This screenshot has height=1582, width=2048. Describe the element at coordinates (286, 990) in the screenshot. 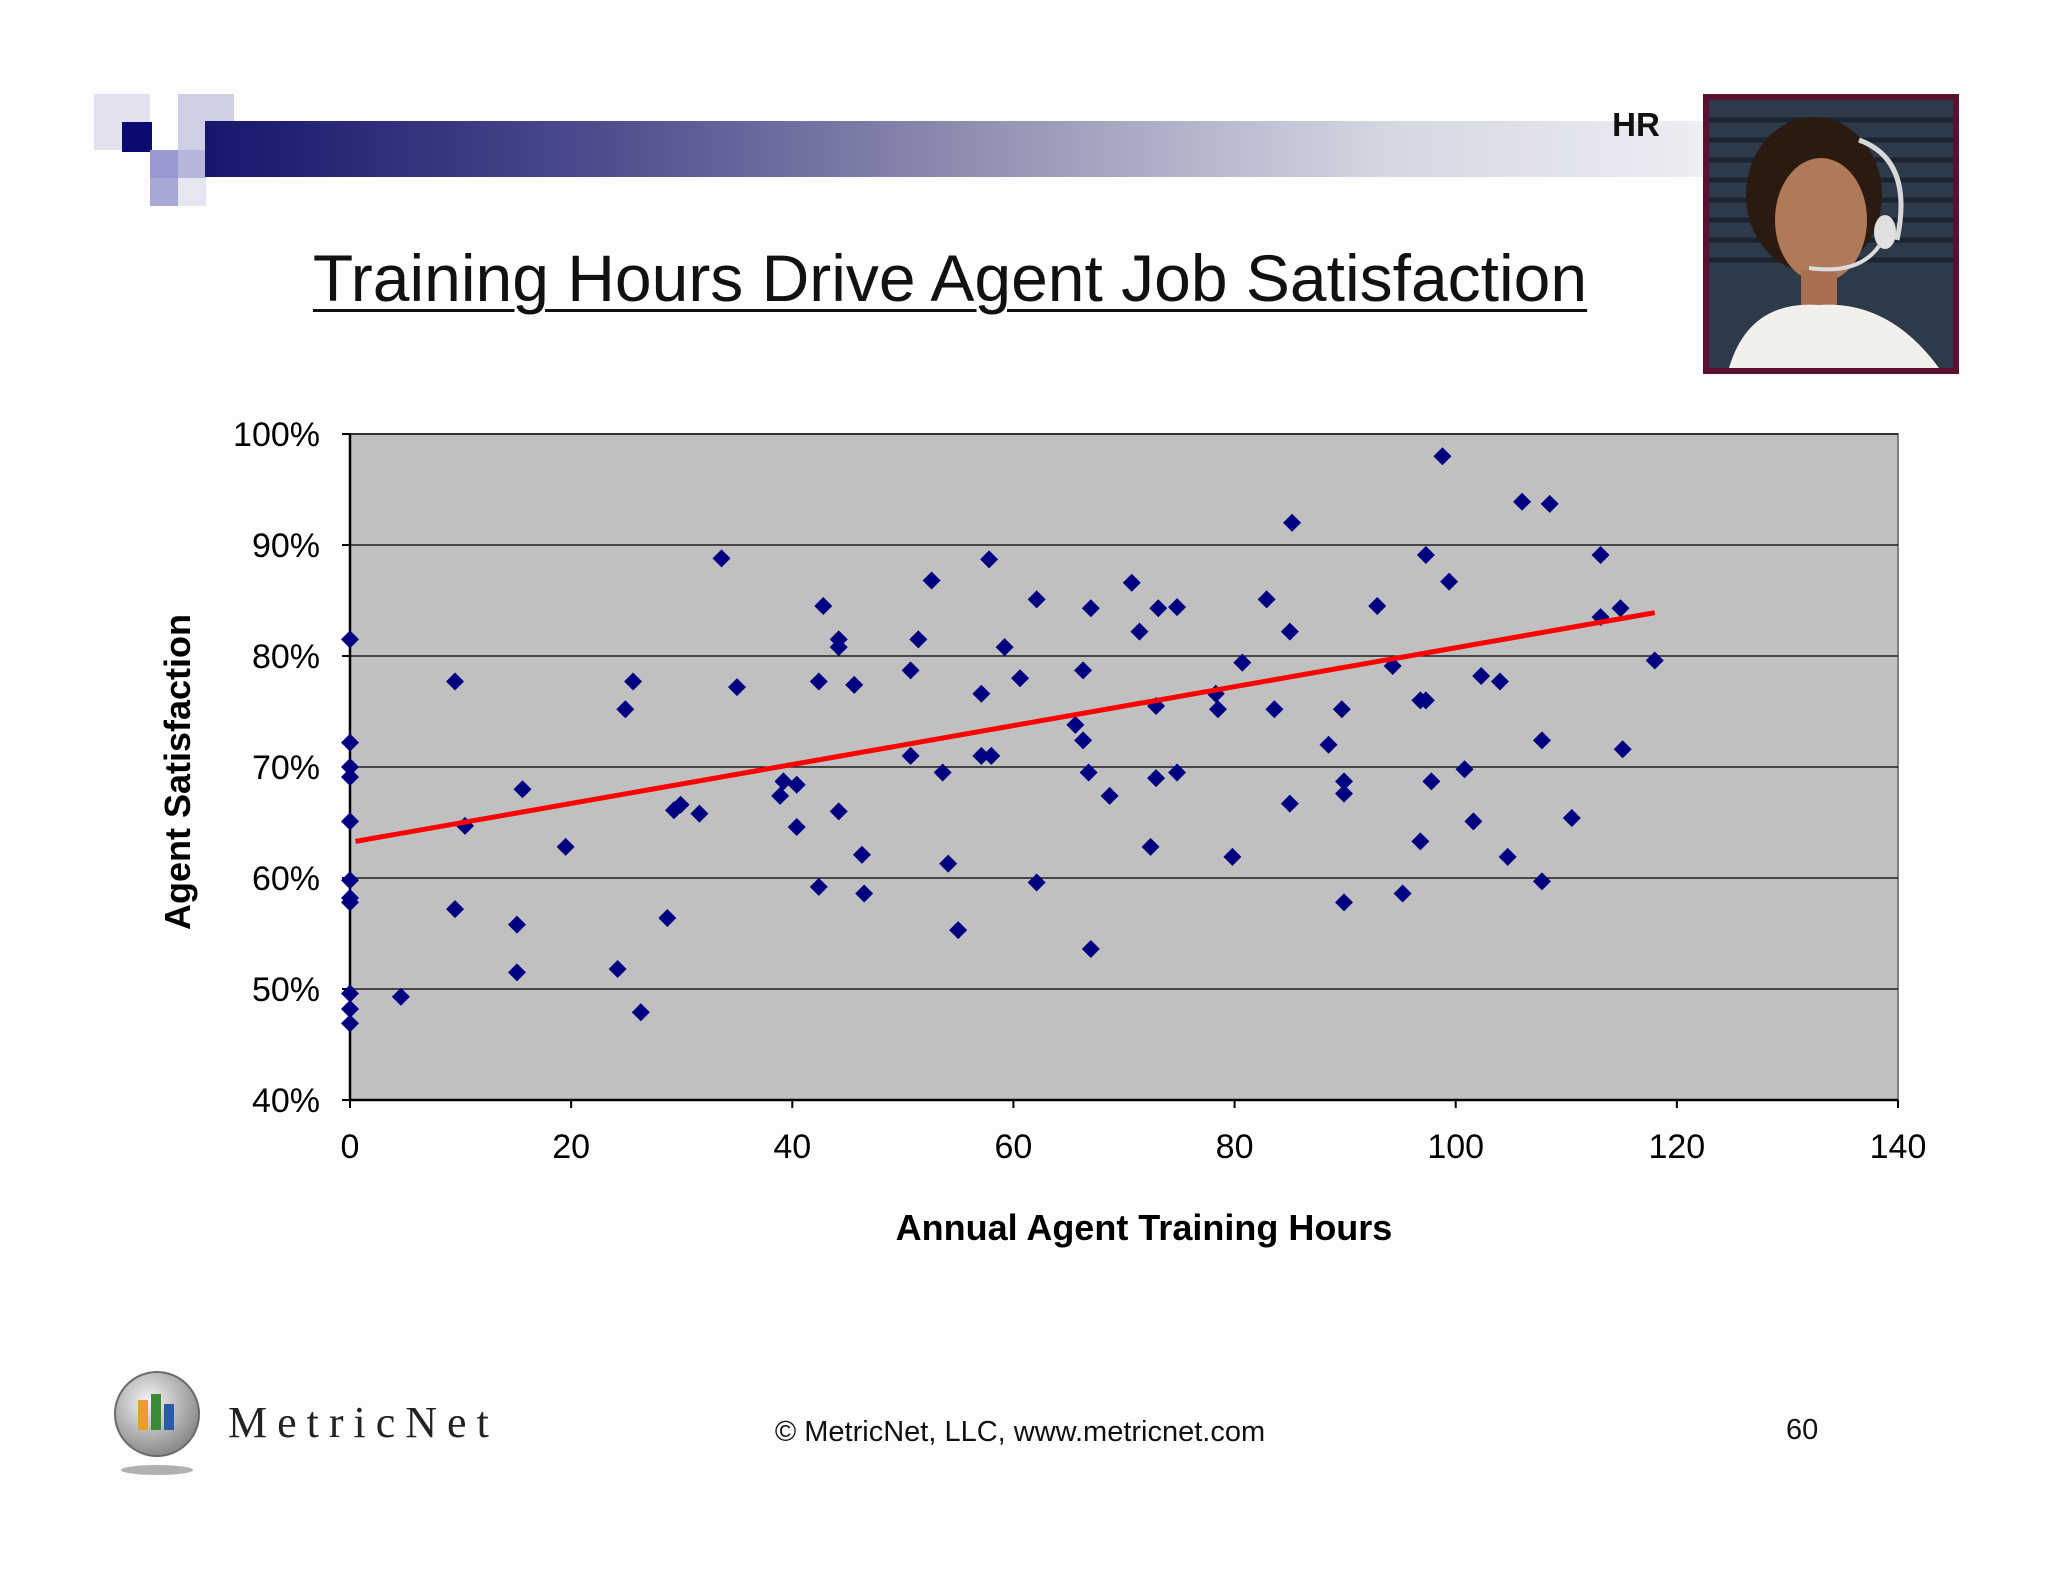

I see `y-tick-label: 50%` at that location.